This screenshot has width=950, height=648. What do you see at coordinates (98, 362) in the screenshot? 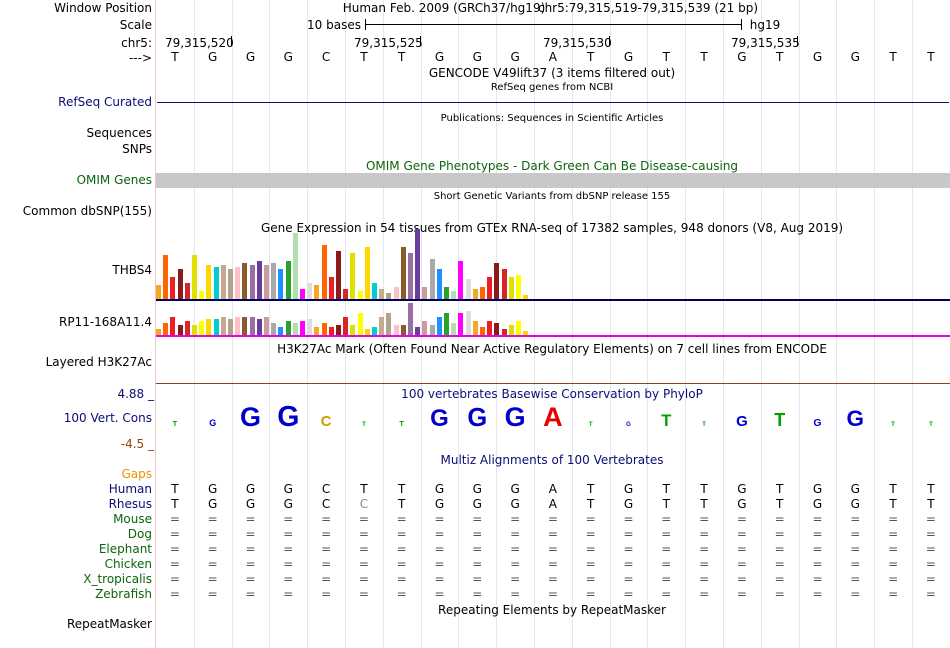
I see `h3k27-label: Layered H3K27Ac` at bounding box center [98, 362].